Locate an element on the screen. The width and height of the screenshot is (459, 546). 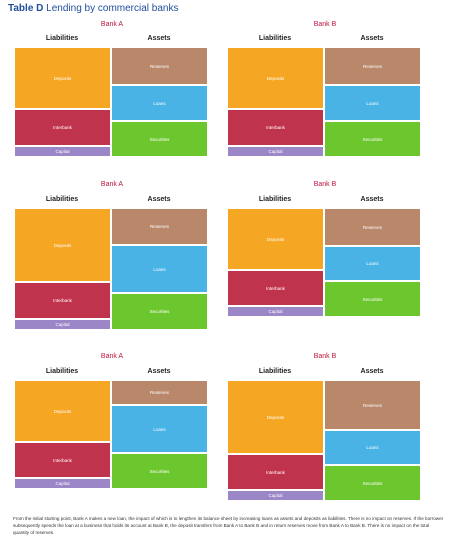
figure-title-text: Lending by commercial banks is located at coordinates (112, 8).